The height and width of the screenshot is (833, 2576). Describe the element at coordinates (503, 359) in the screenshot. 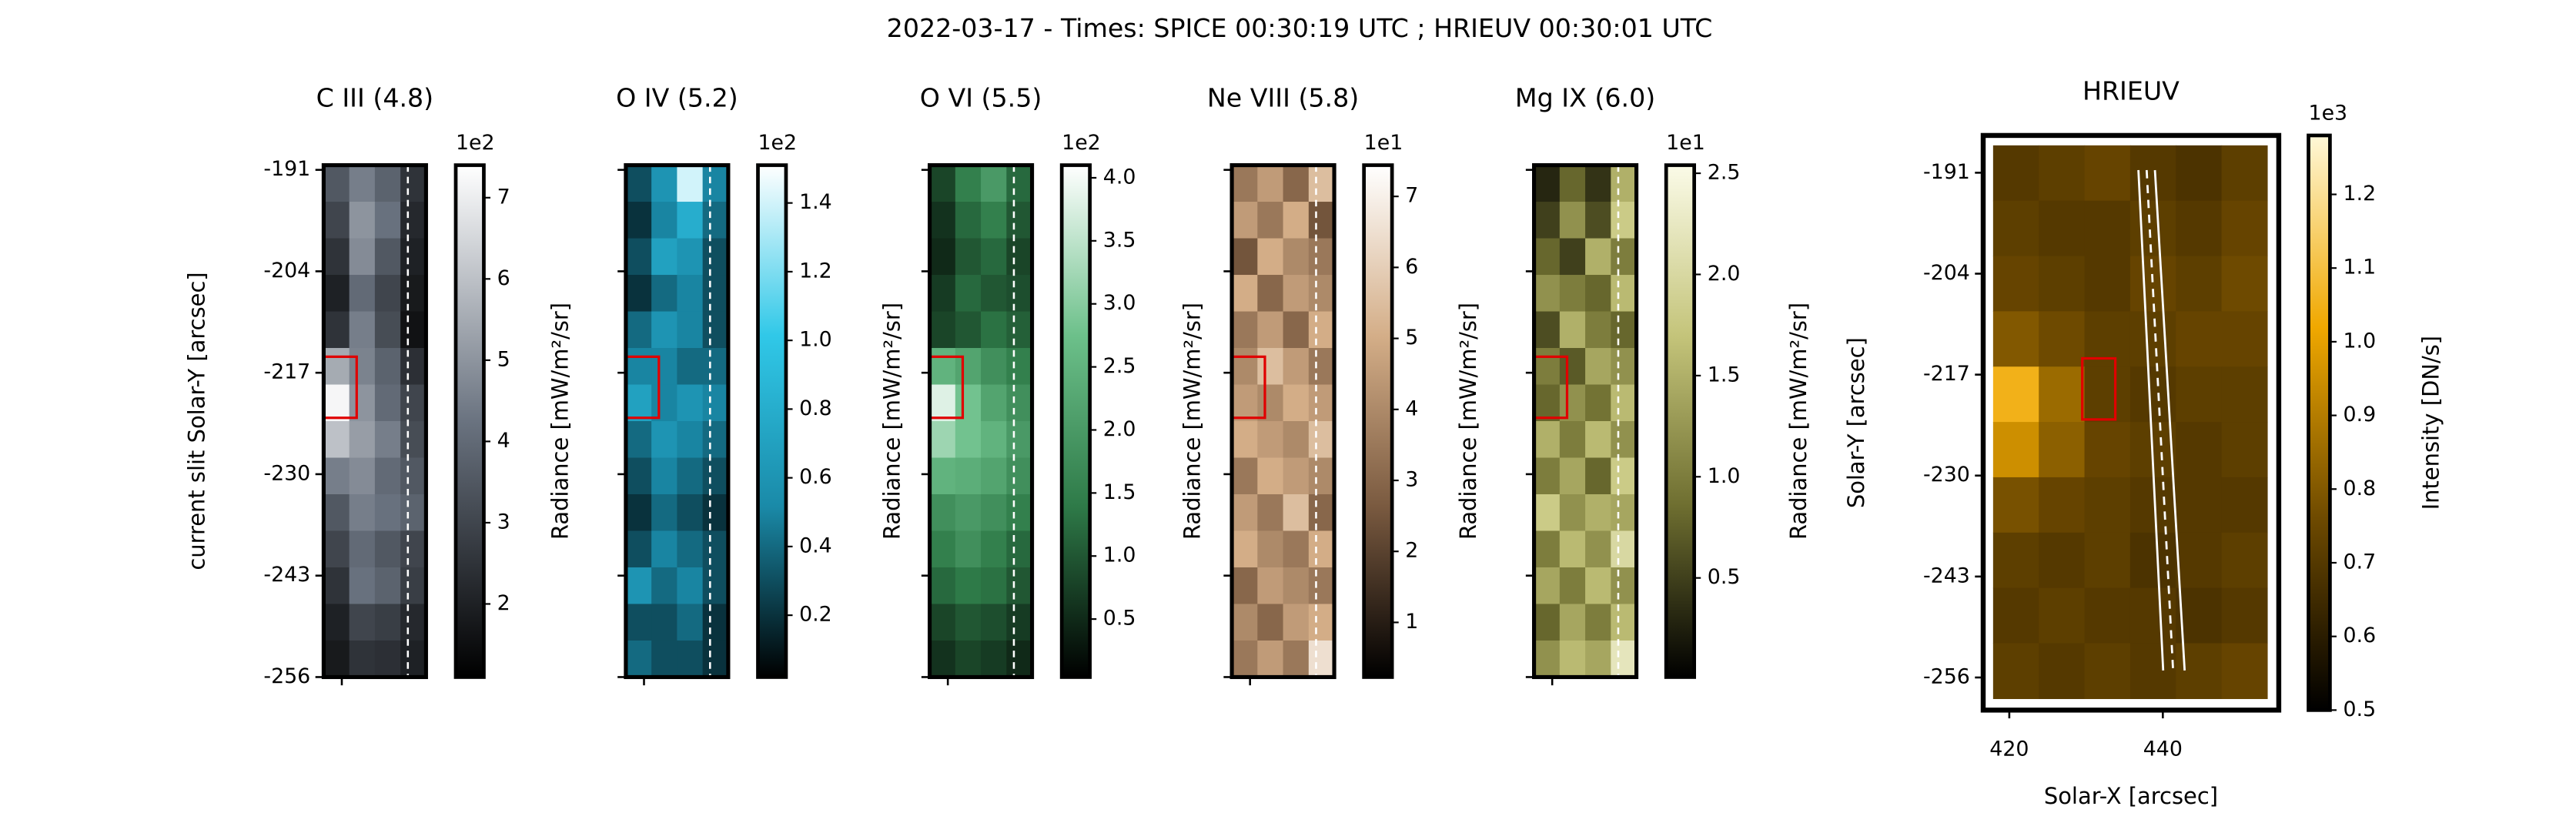

I see `colorbar-tick-label: 5` at that location.